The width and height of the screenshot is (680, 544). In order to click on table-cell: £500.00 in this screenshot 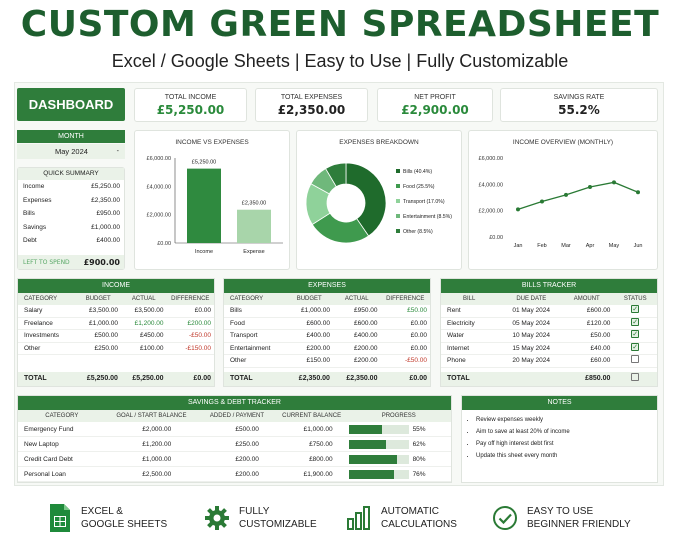, I will do `click(247, 429)`.